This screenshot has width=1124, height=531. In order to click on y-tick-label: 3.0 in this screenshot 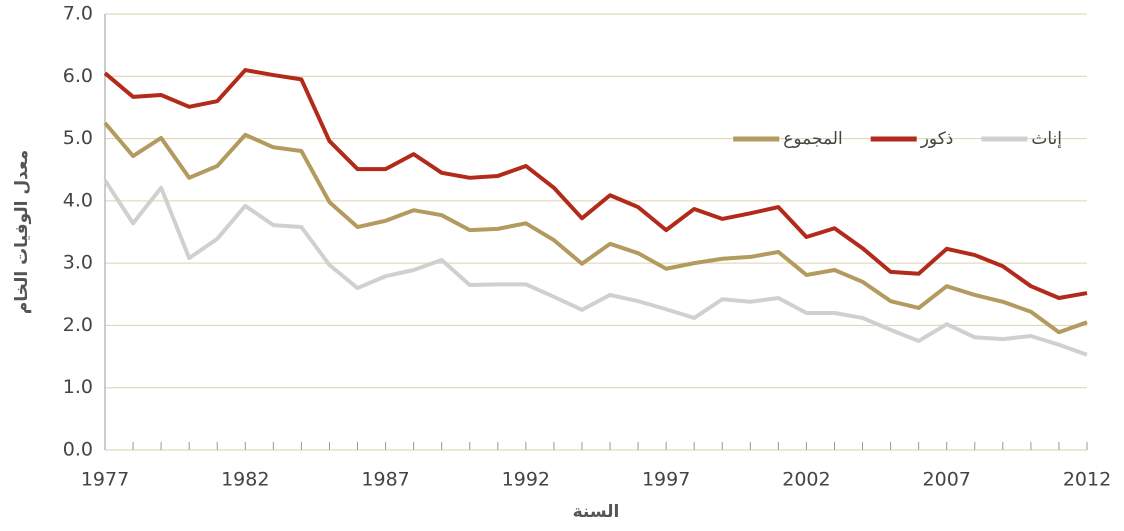, I will do `click(78, 263)`.